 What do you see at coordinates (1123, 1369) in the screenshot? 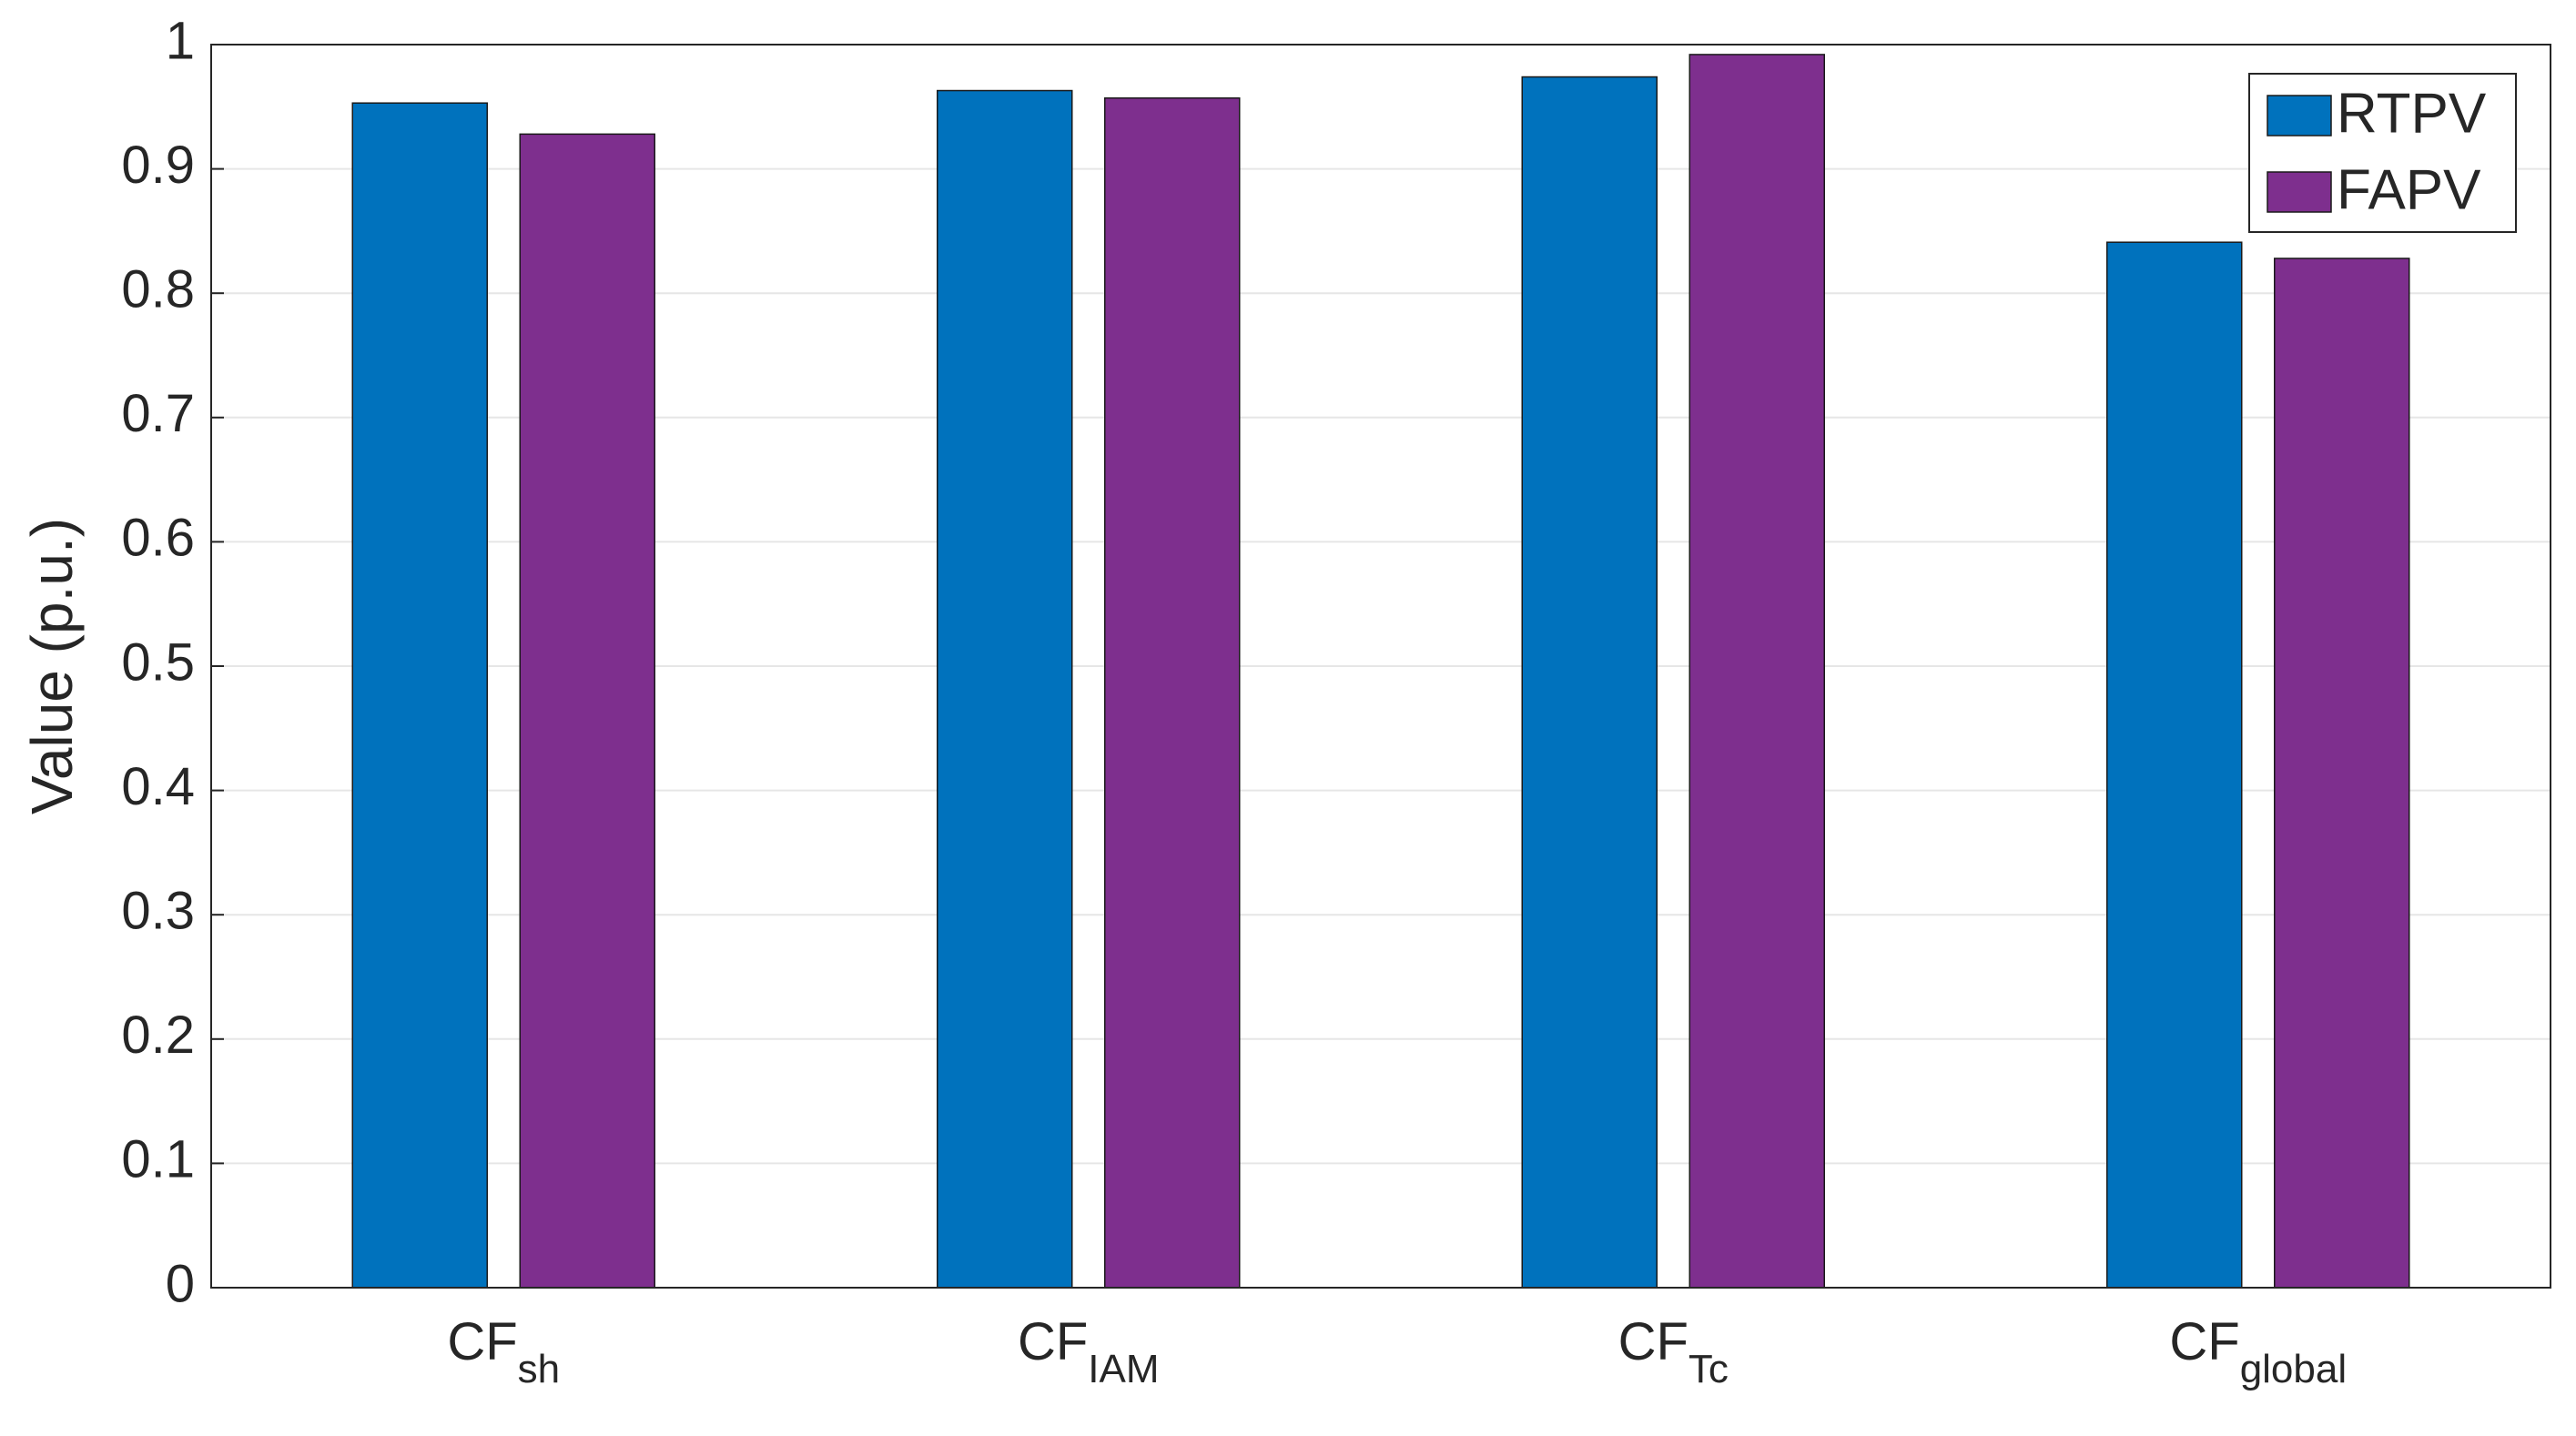
I see `category-sub: IAM` at bounding box center [1123, 1369].